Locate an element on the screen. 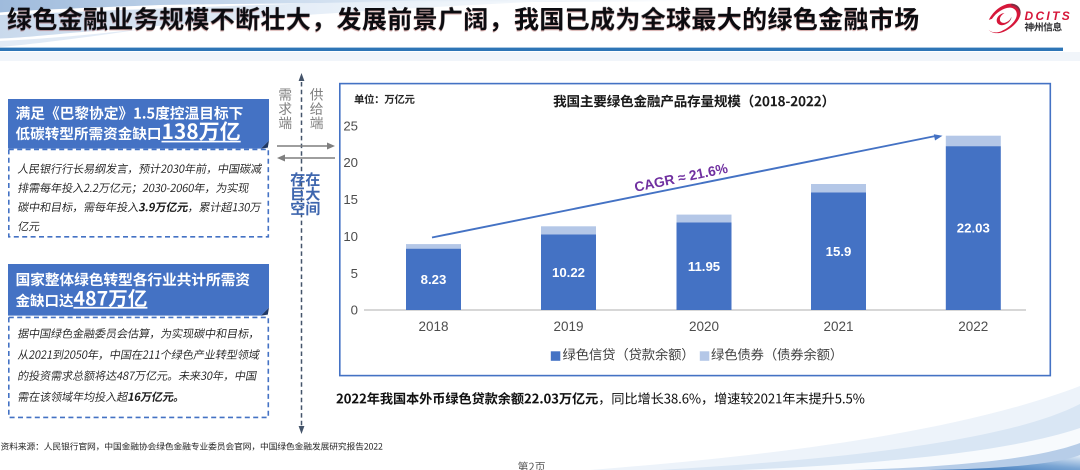 This screenshot has width=1080, height=470. svg-text: 11.95 is located at coordinates (704, 266).